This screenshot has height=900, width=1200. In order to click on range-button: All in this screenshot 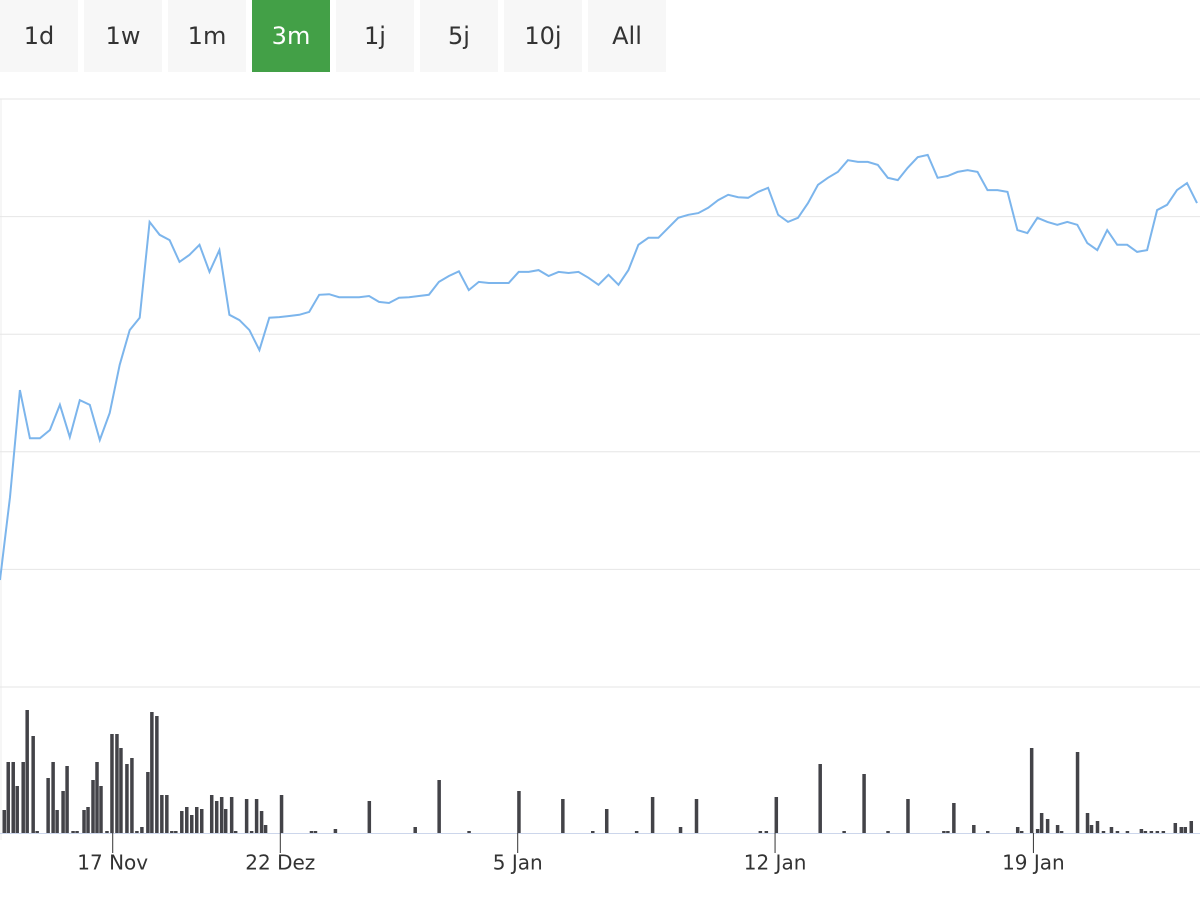, I will do `click(627, 36)`.